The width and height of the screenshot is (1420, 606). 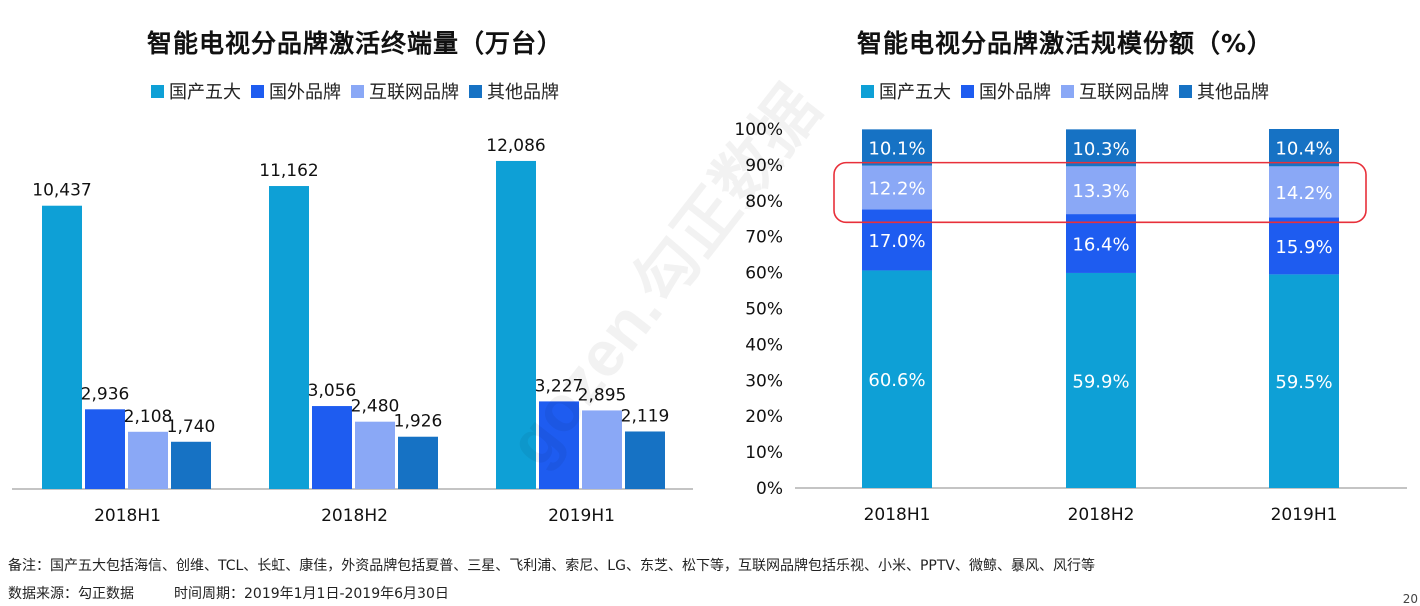 I want to click on data-label: 17.0%, so click(x=896, y=241).